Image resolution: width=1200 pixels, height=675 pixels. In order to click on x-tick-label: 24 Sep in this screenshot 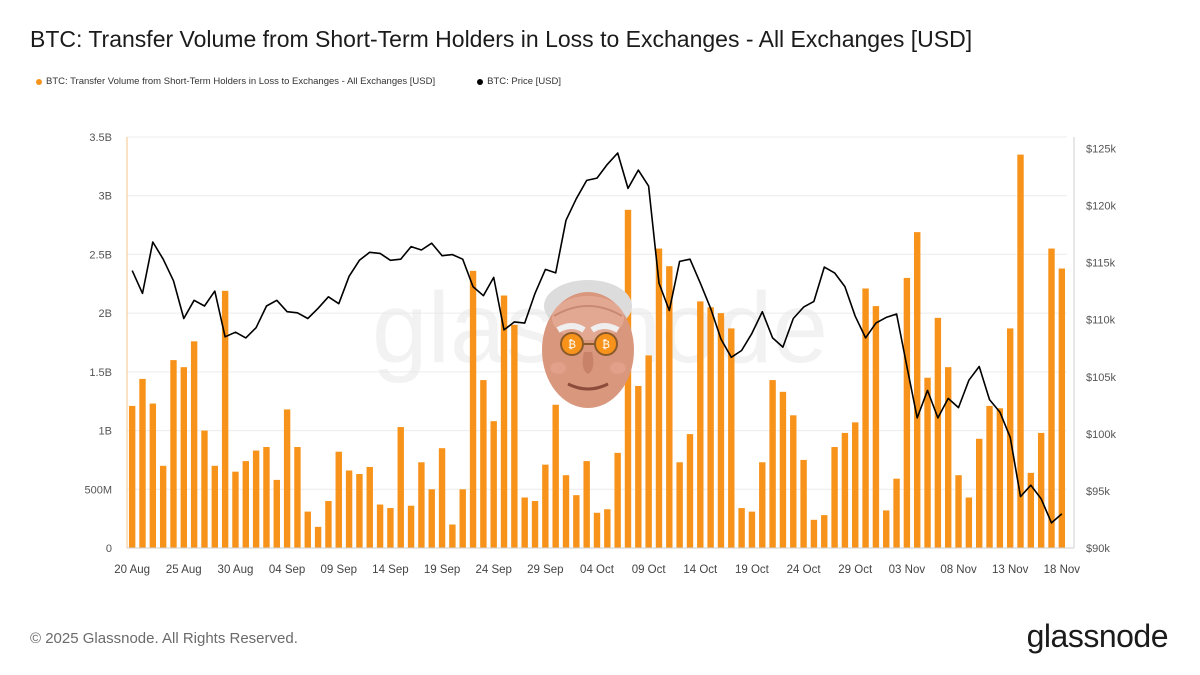, I will do `click(493, 570)`.